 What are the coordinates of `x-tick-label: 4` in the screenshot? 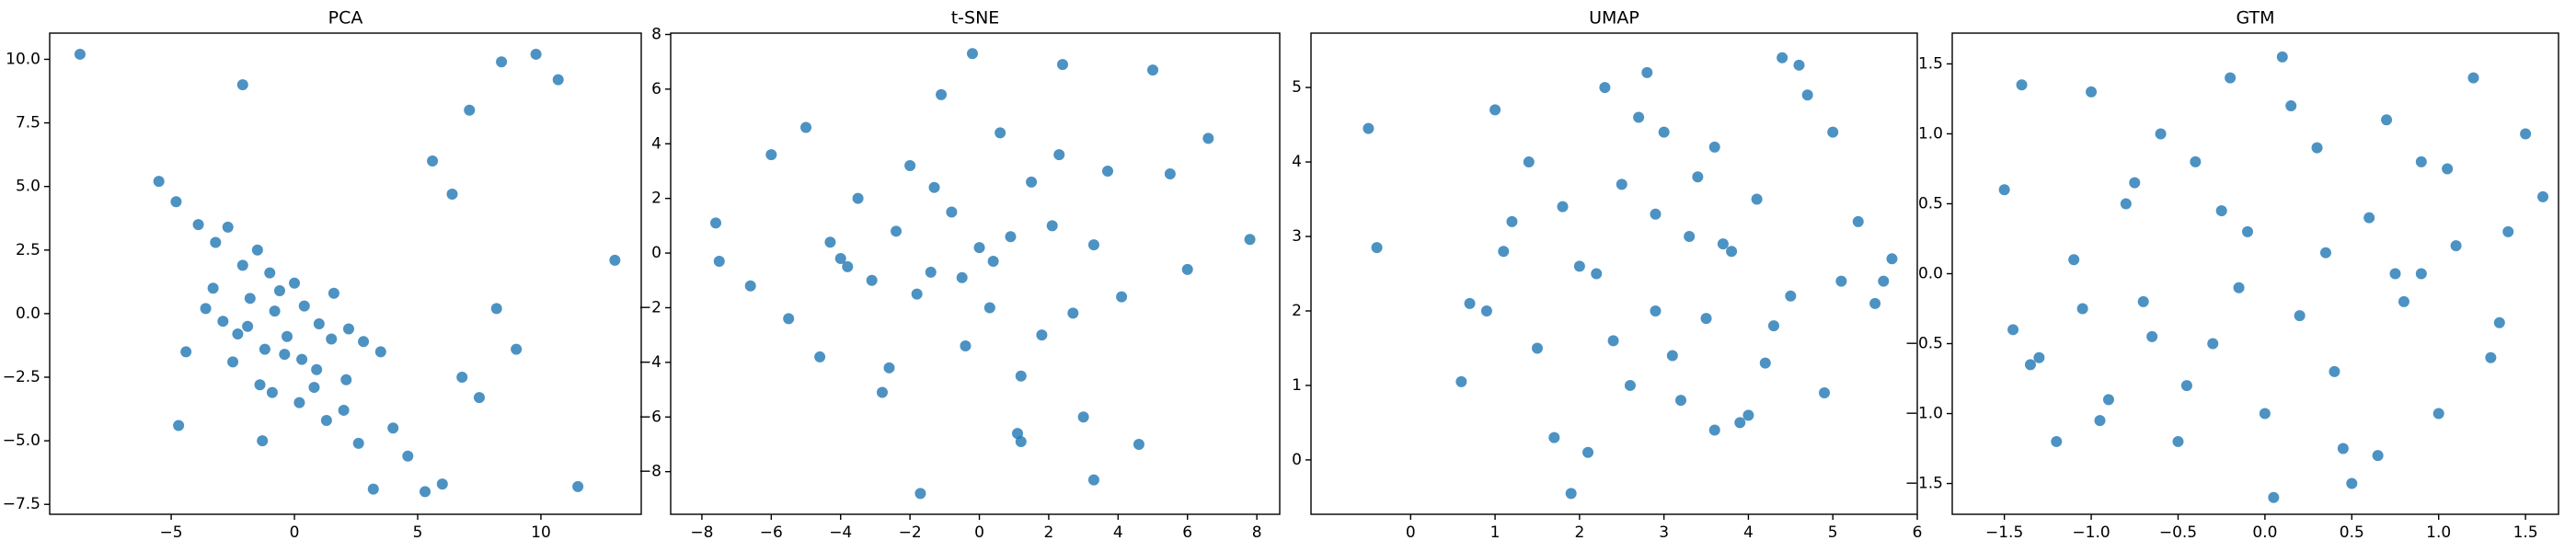 It's located at (1118, 532).